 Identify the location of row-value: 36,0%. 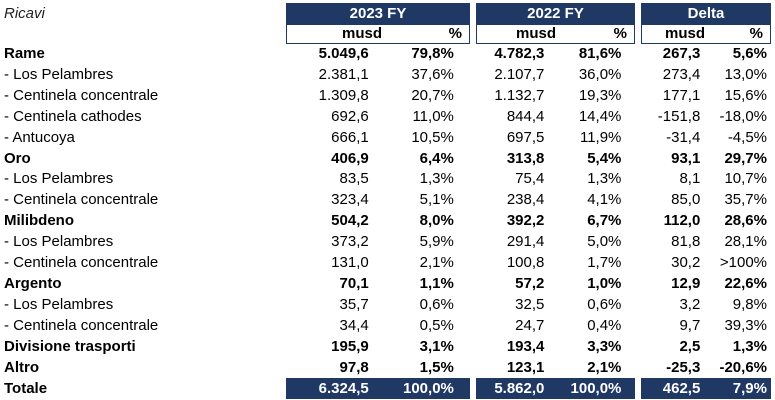
(600, 74).